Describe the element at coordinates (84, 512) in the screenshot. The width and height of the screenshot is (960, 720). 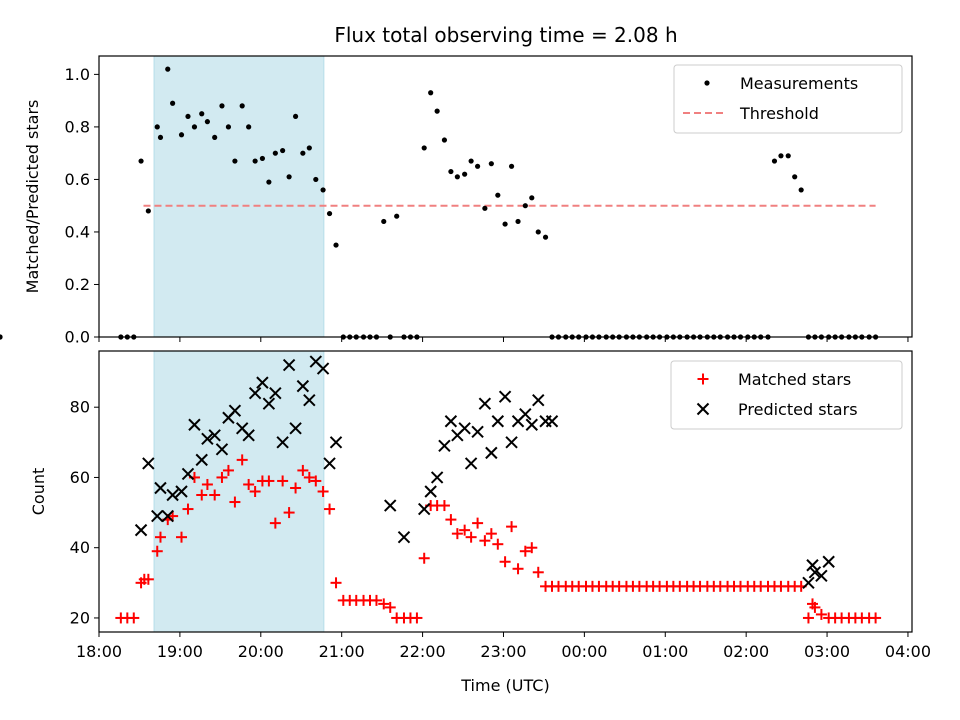
I see `count-y-axis: 20 40 60 80` at that location.